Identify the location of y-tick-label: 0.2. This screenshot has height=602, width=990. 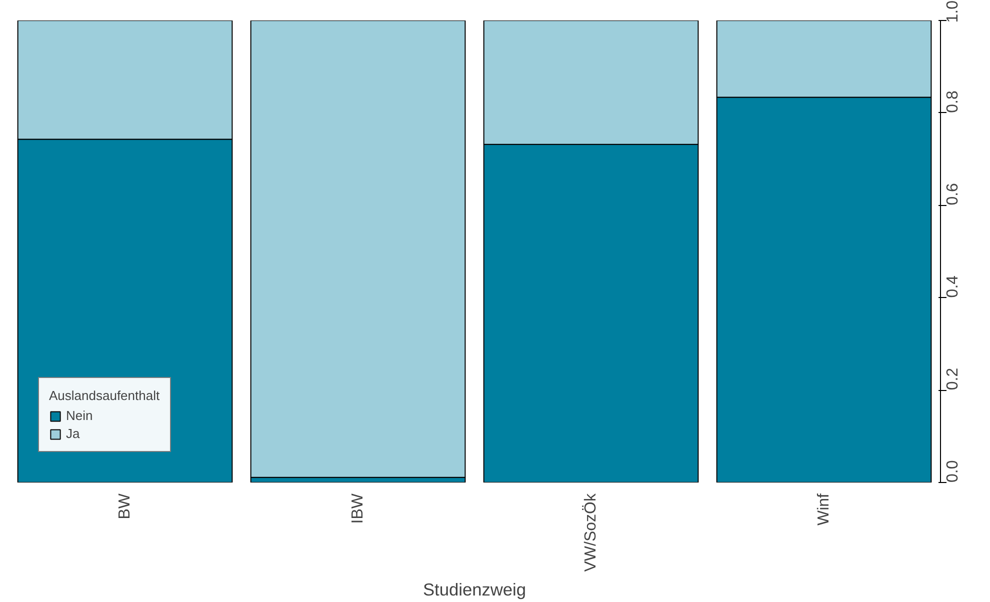
(953, 379).